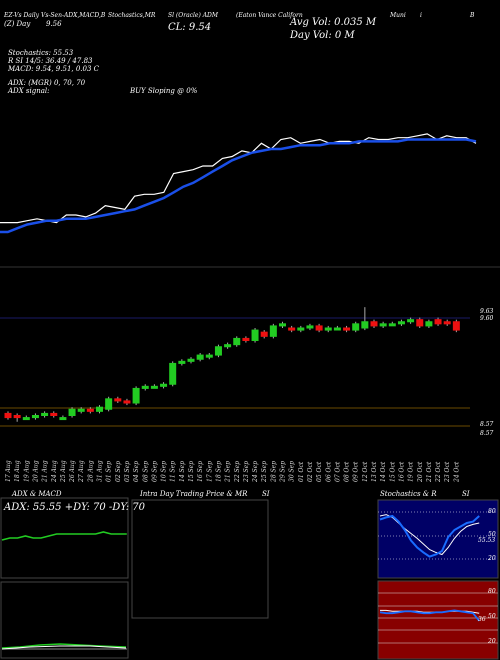 Image resolution: width=500 pixels, height=660 pixels. I want to click on date-label: 26 Aug, so click(72, 471).